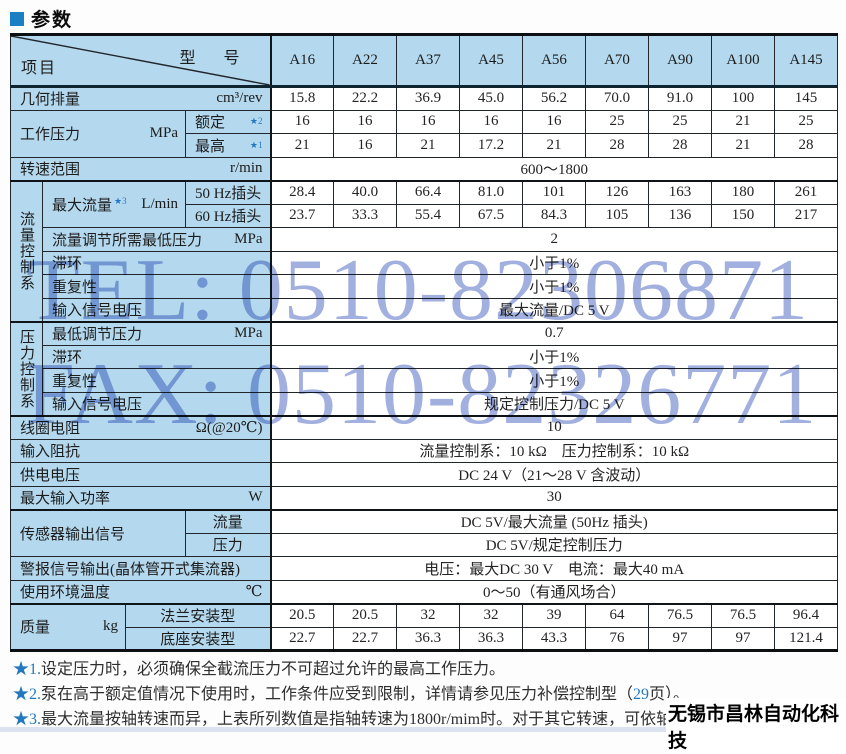 This screenshot has width=846, height=754. I want to click on star-ref-icon: ★3, so click(120, 200).